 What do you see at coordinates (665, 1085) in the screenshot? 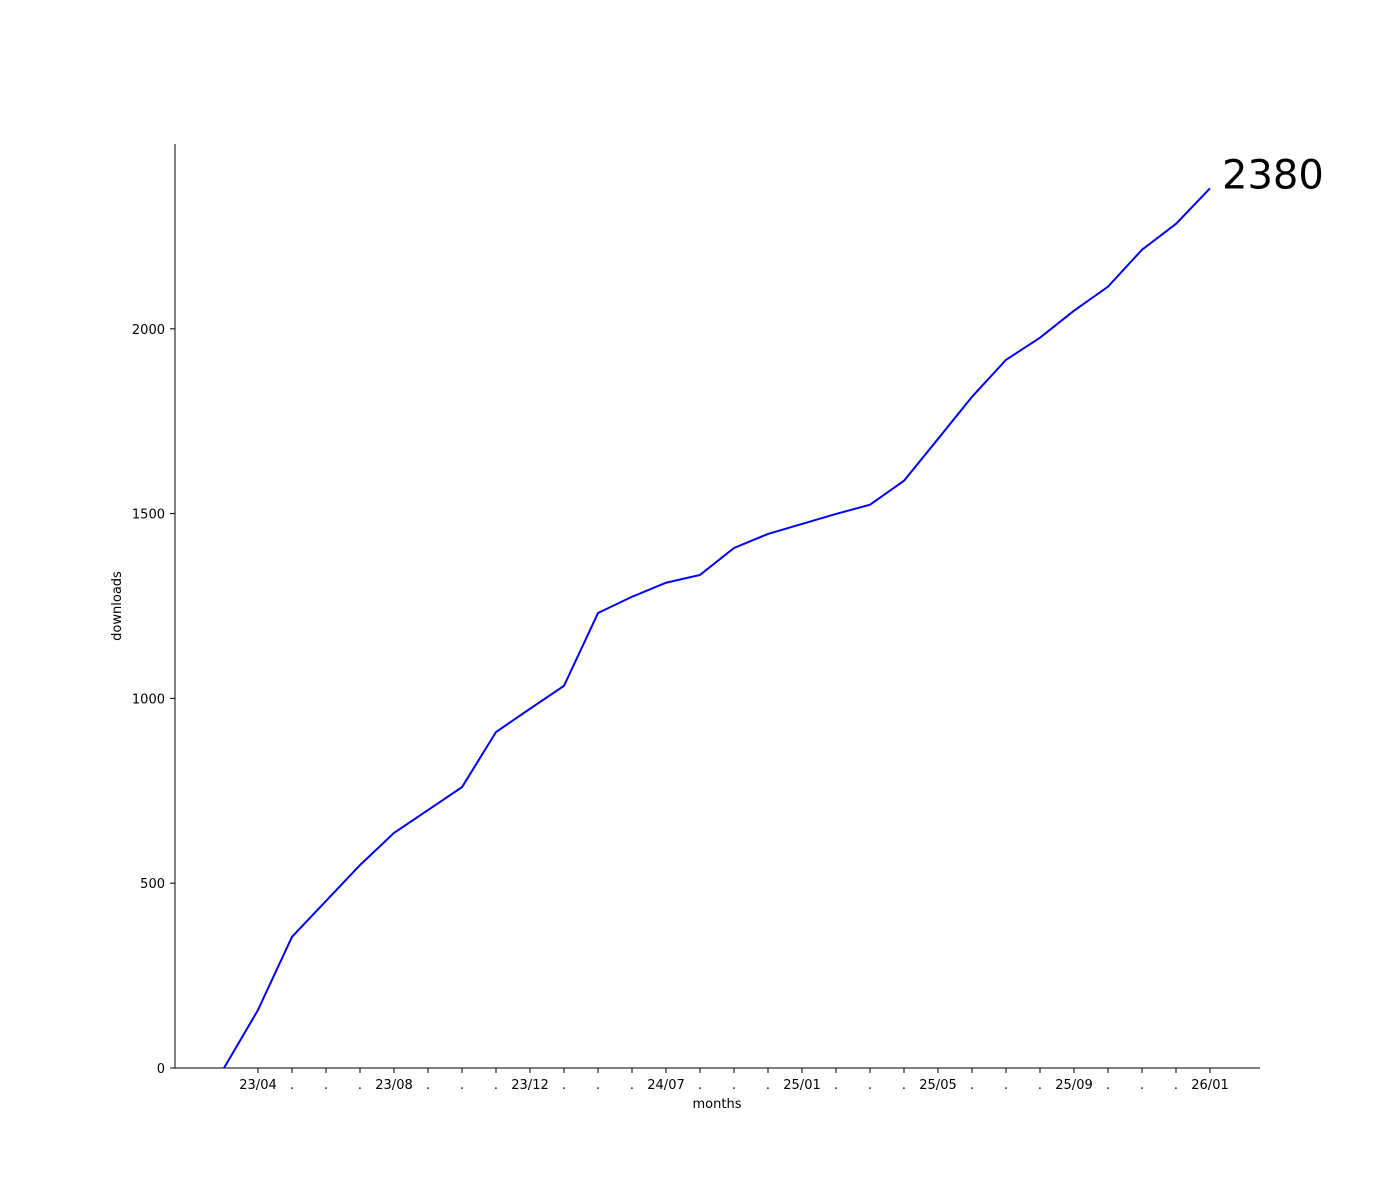
I see `x-tick-label: 24/07` at bounding box center [665, 1085].